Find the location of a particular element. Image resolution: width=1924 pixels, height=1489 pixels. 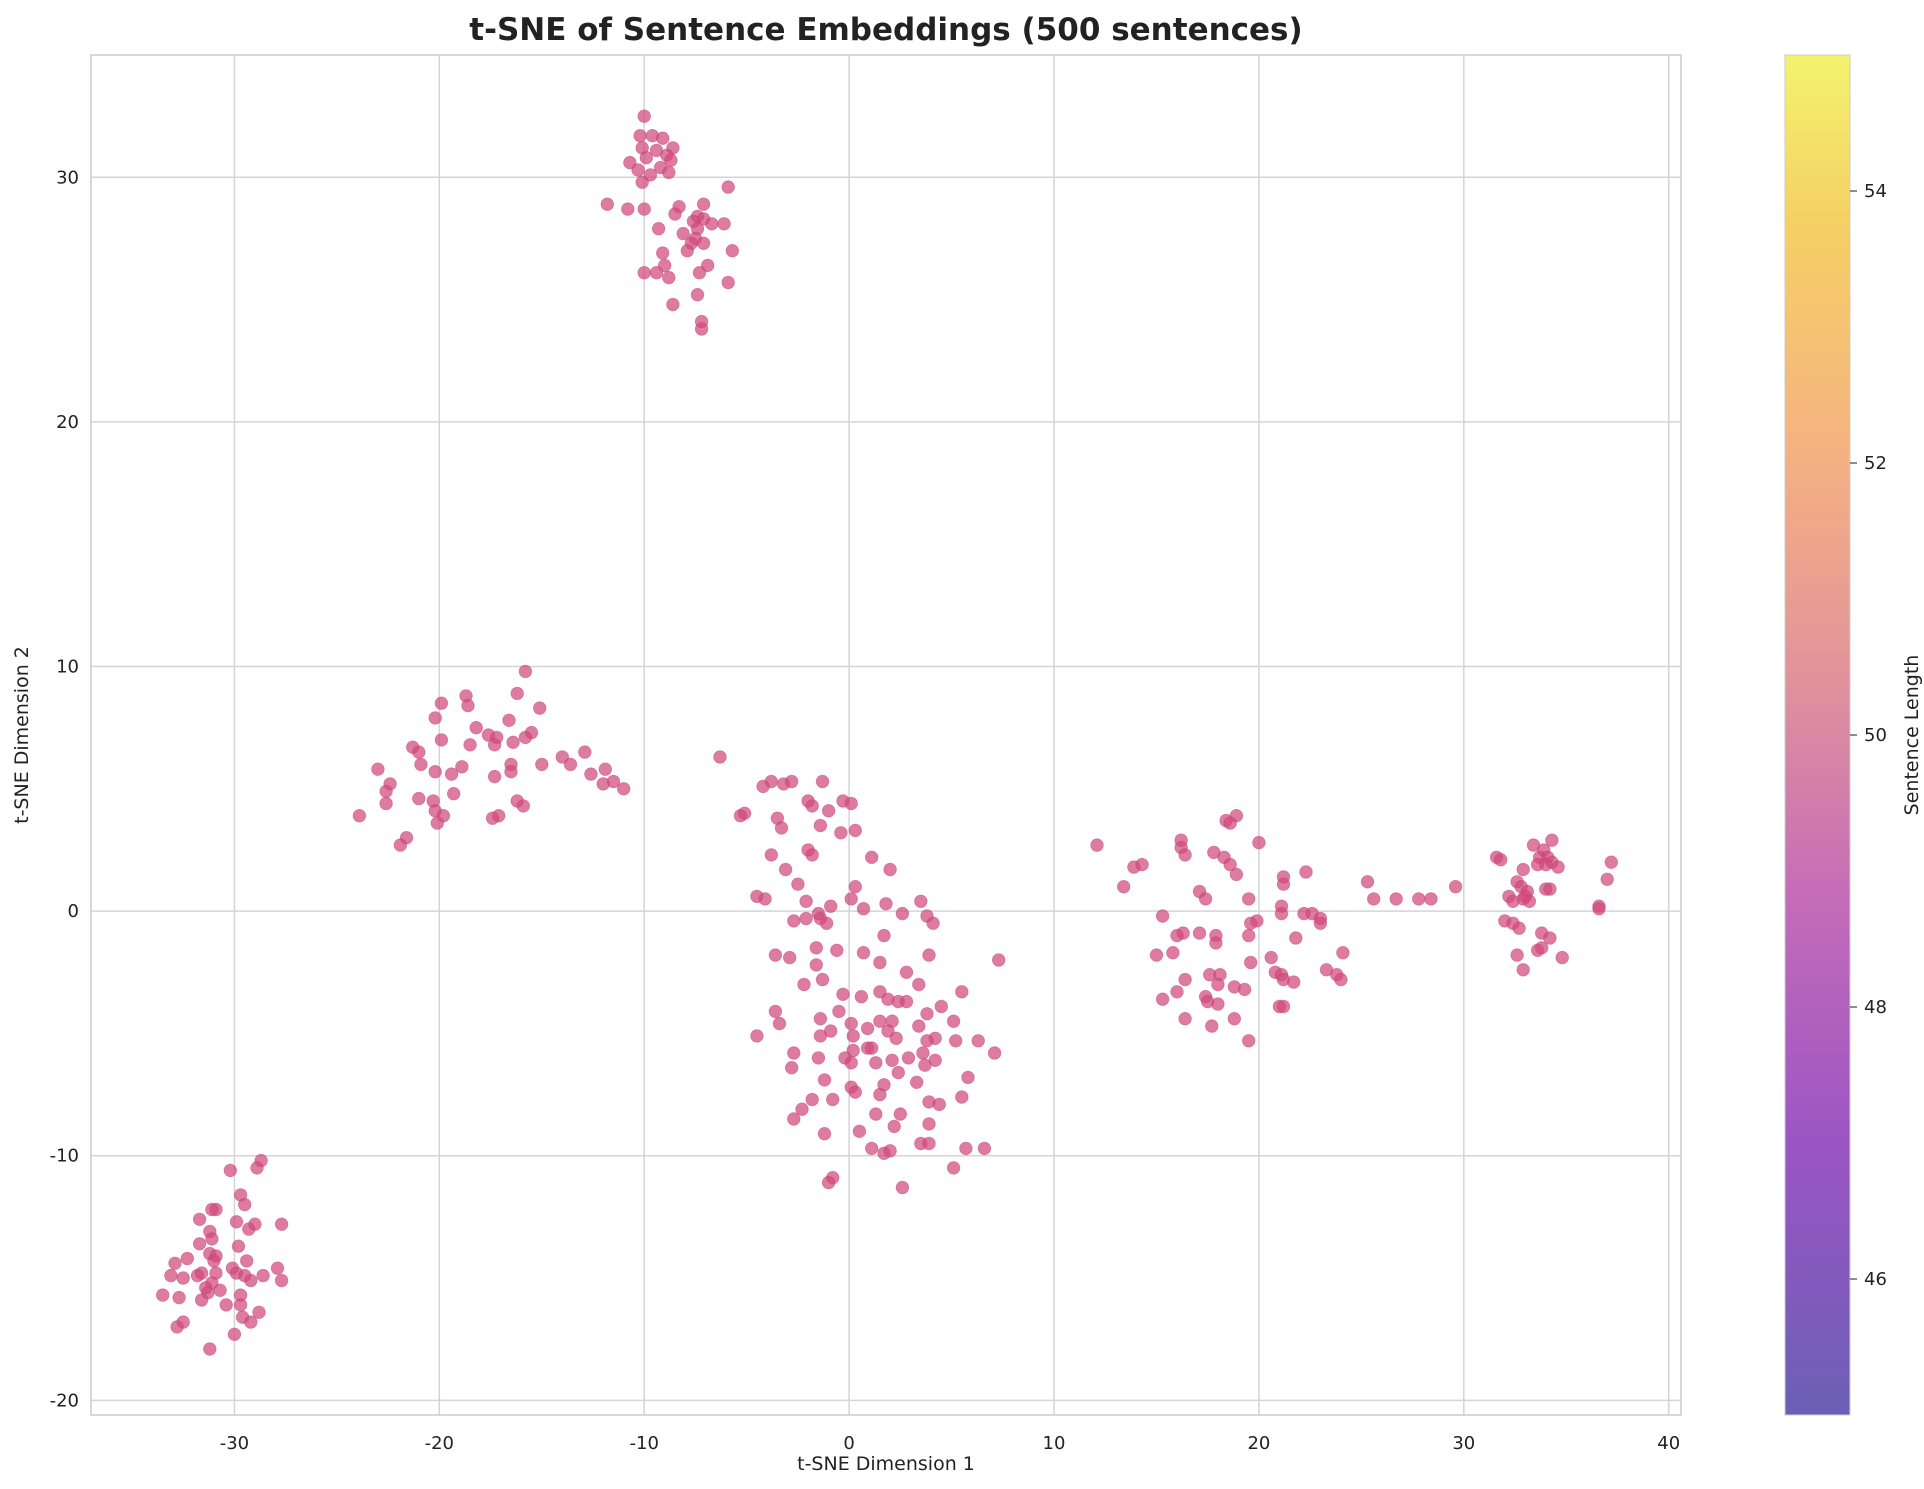

x-tick-label: -30 is located at coordinates (234, 1443).